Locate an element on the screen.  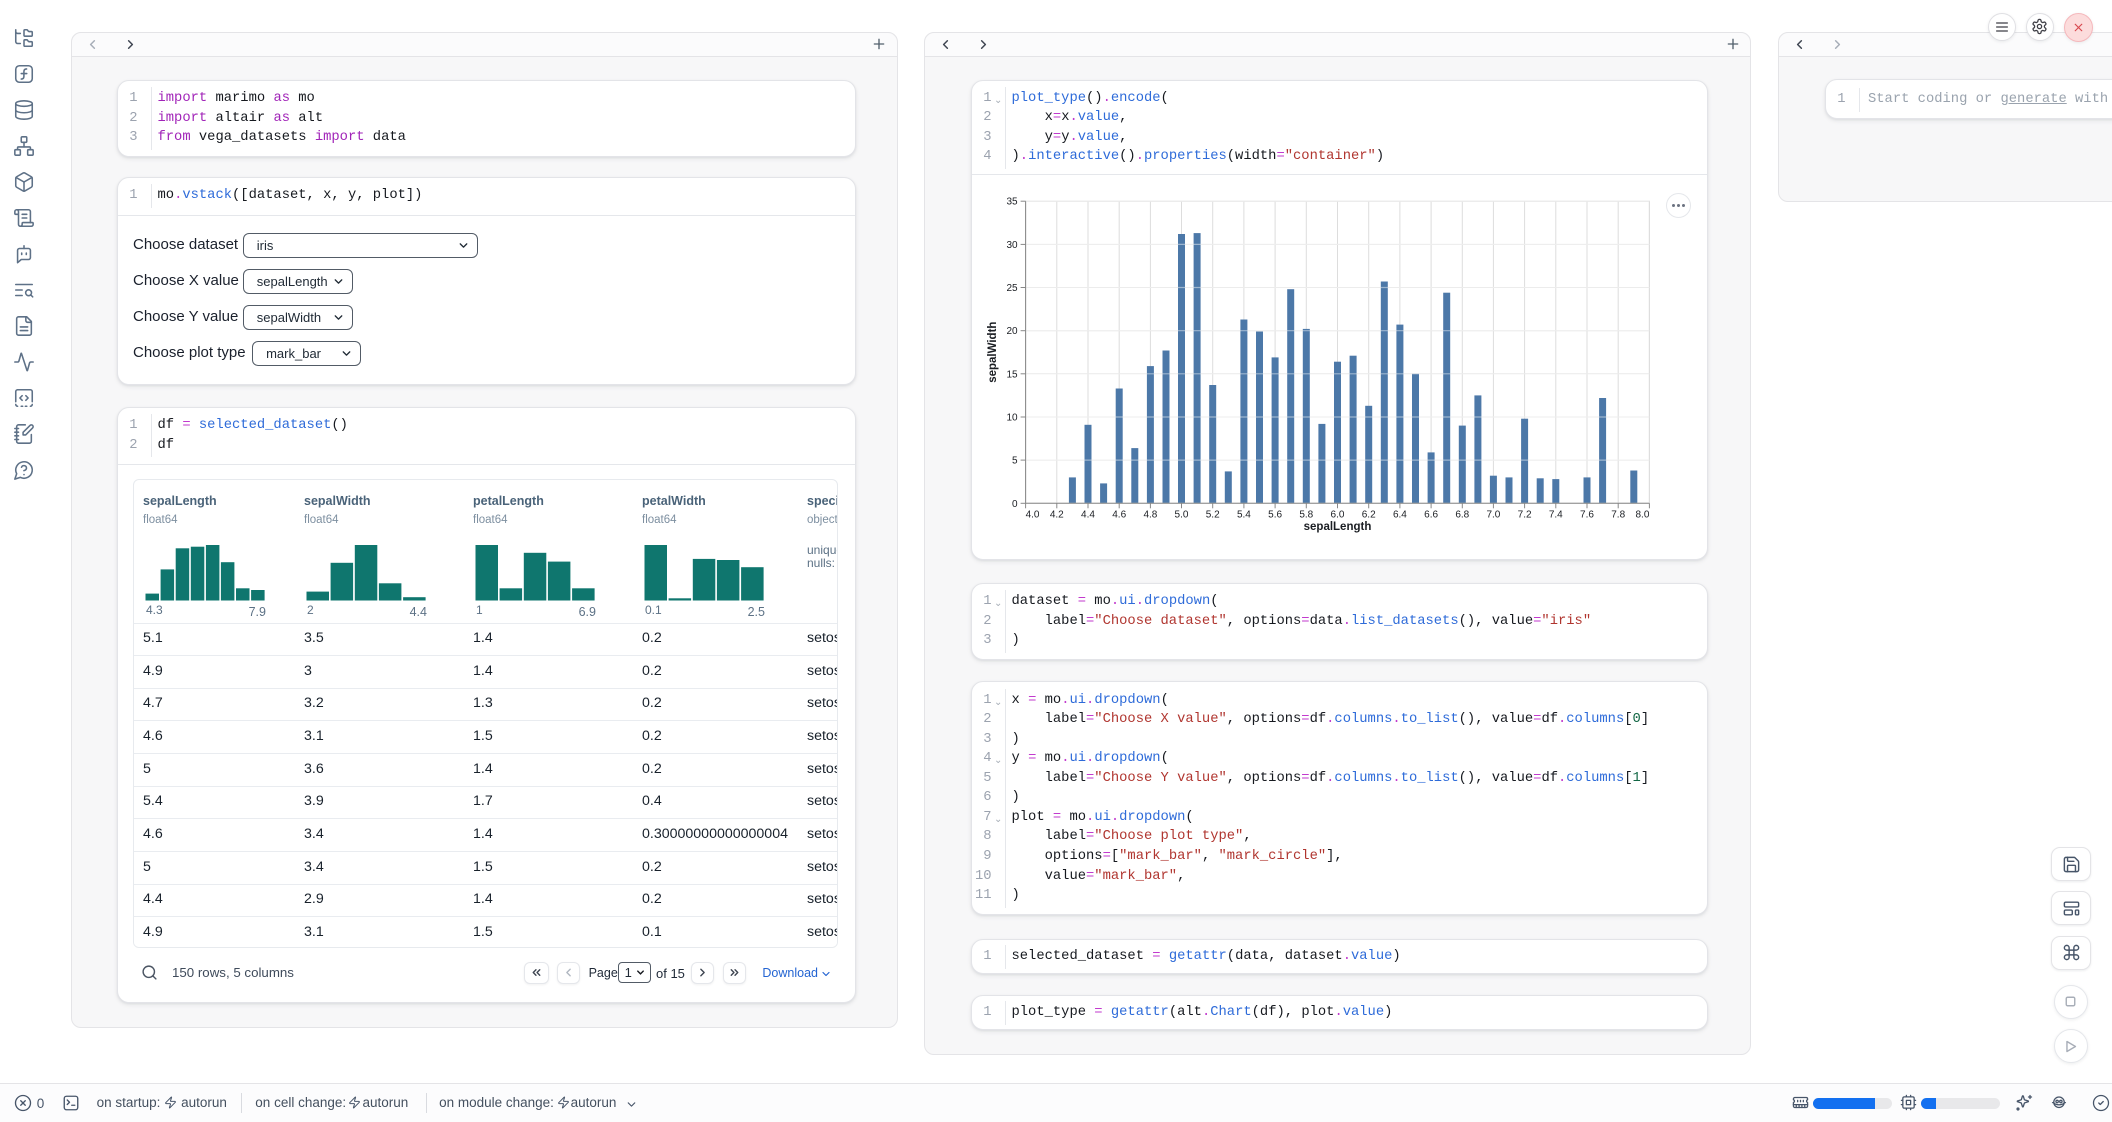
svg-text: 6.6 is located at coordinates (1431, 514).